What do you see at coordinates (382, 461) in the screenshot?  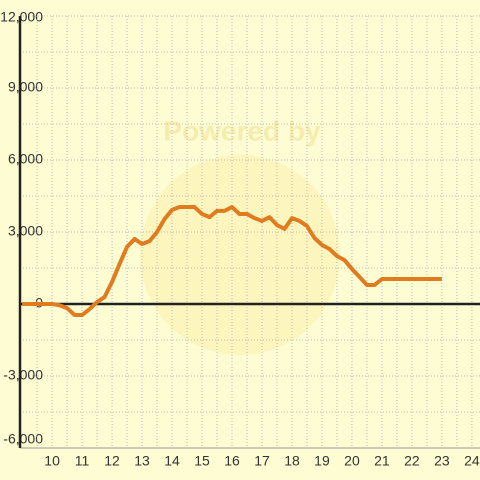 I see `x-tick-label: 21` at bounding box center [382, 461].